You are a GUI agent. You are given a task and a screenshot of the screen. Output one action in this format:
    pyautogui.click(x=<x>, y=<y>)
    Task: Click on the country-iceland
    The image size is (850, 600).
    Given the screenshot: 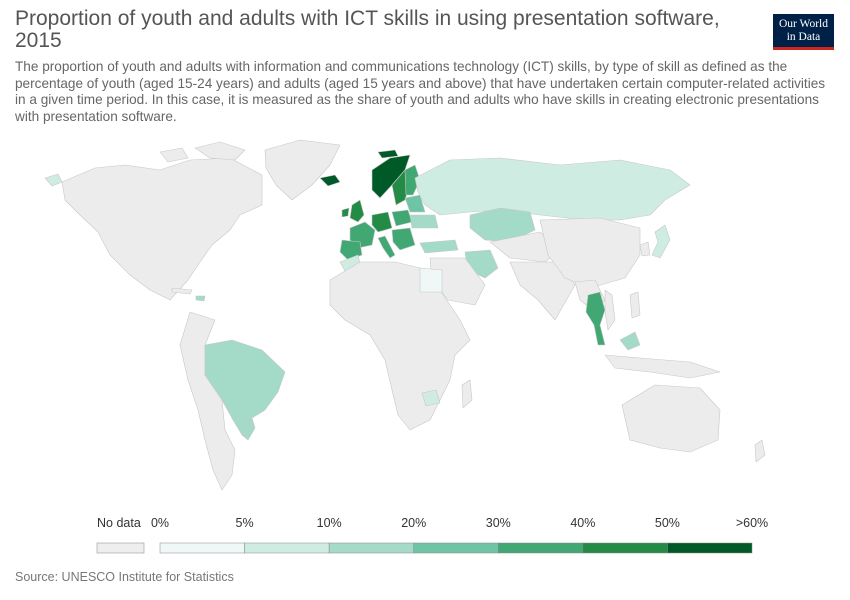 What is the action you would take?
    pyautogui.click(x=330, y=180)
    